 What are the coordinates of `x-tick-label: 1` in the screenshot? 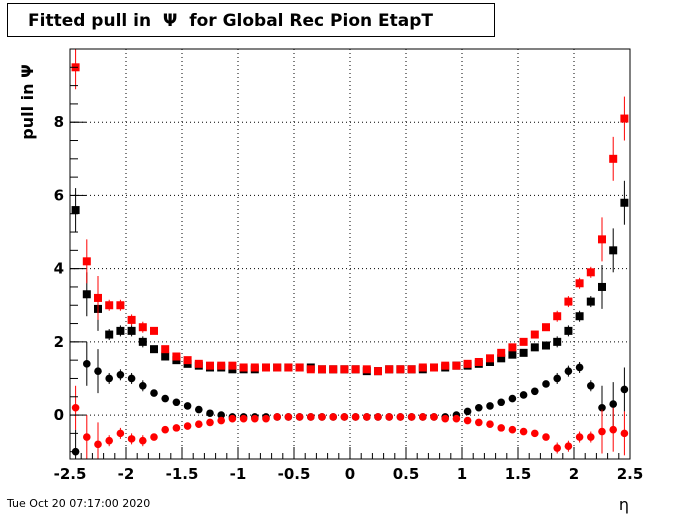 It's located at (462, 474).